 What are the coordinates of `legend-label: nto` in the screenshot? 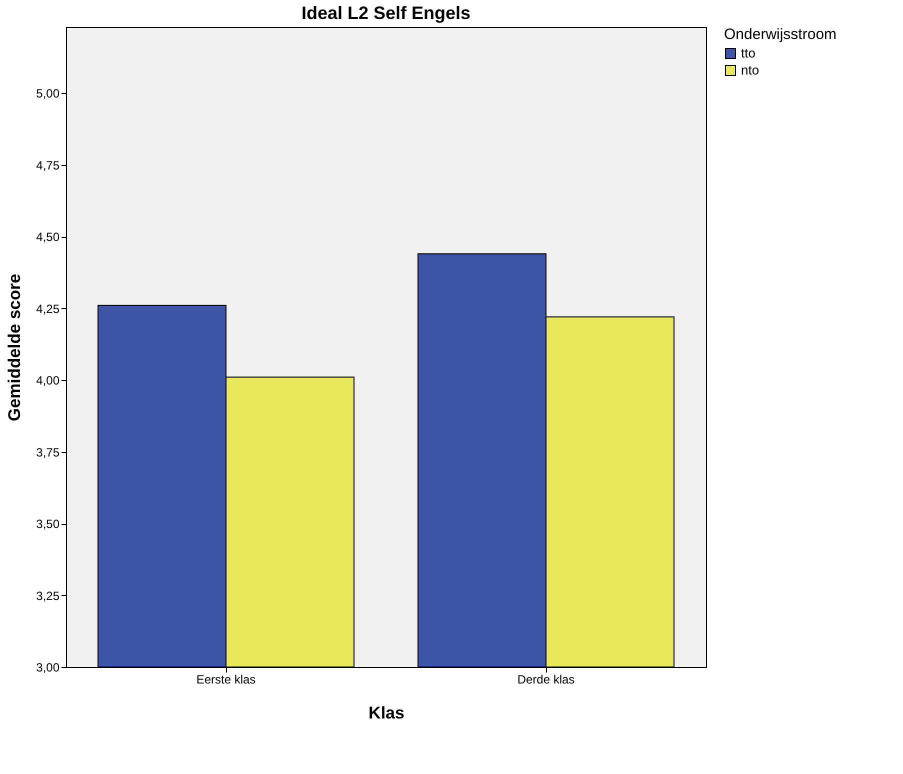 It's located at (750, 70).